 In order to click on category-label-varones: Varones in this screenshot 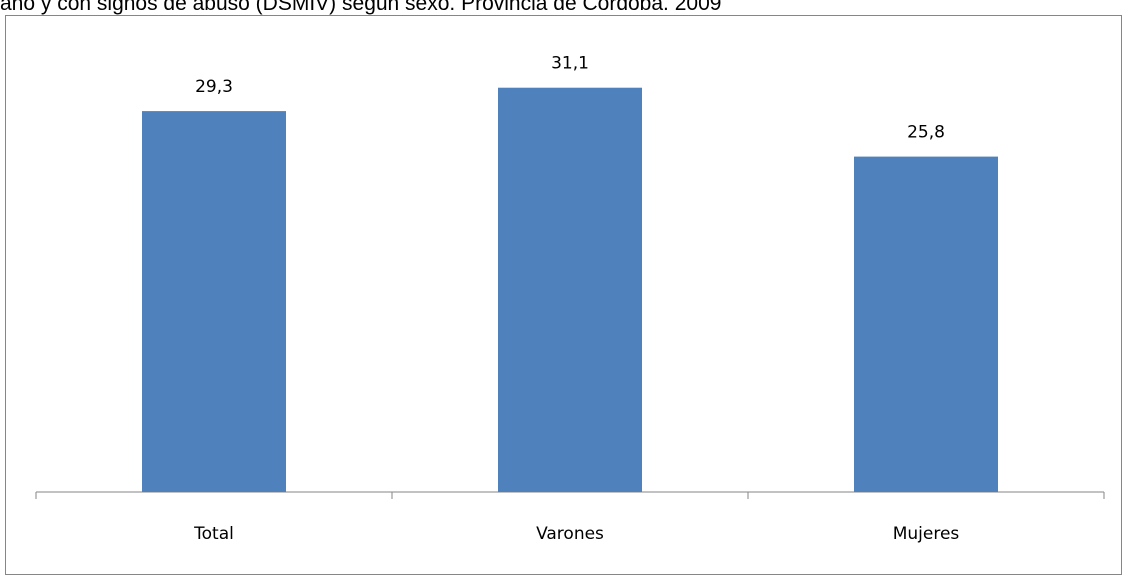, I will do `click(570, 534)`.